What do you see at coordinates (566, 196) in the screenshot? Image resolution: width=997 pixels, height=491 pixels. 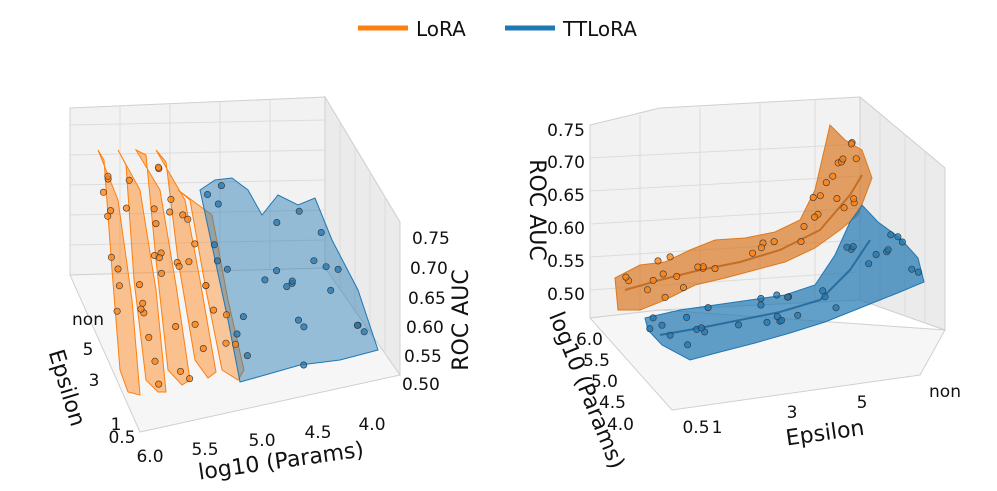 I see `right-roc-tick-0.65: 0.65` at bounding box center [566, 196].